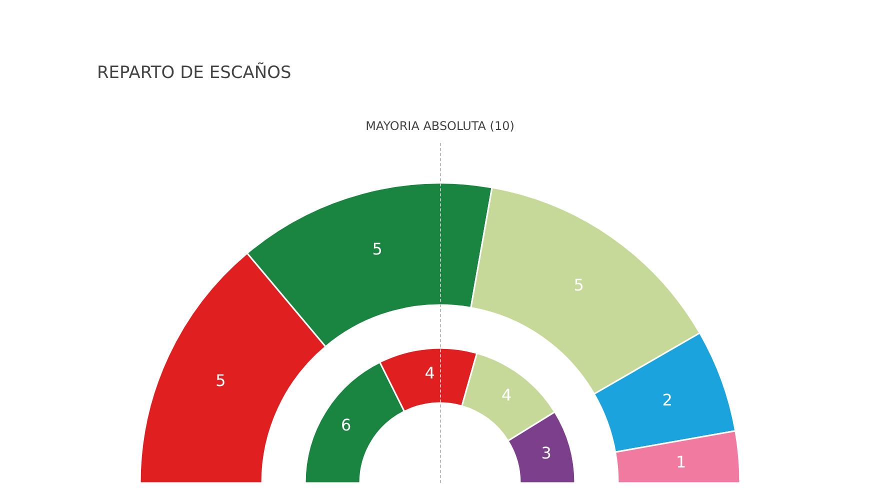 This screenshot has height=495, width=880. Describe the element at coordinates (681, 462) in the screenshot. I see `data-label: 1` at that location.